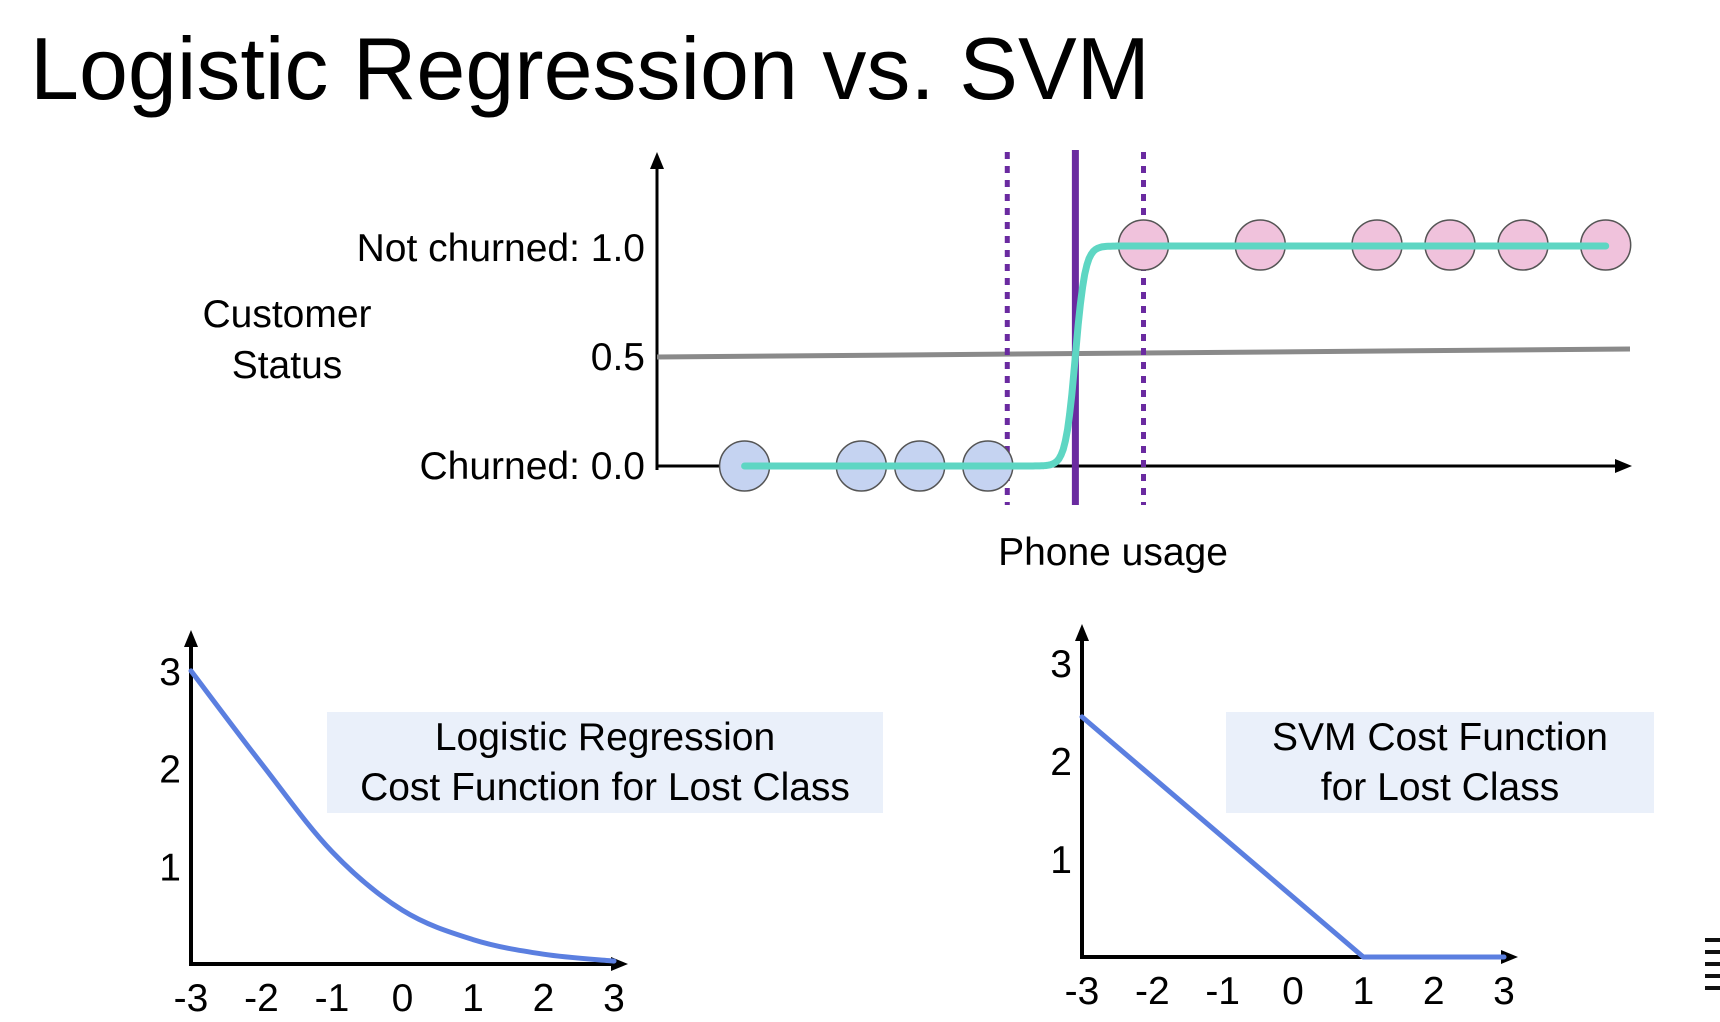 The image size is (1720, 1022). What do you see at coordinates (590, 68) in the screenshot?
I see `slide-title: Logistic Regression vs. SVM` at bounding box center [590, 68].